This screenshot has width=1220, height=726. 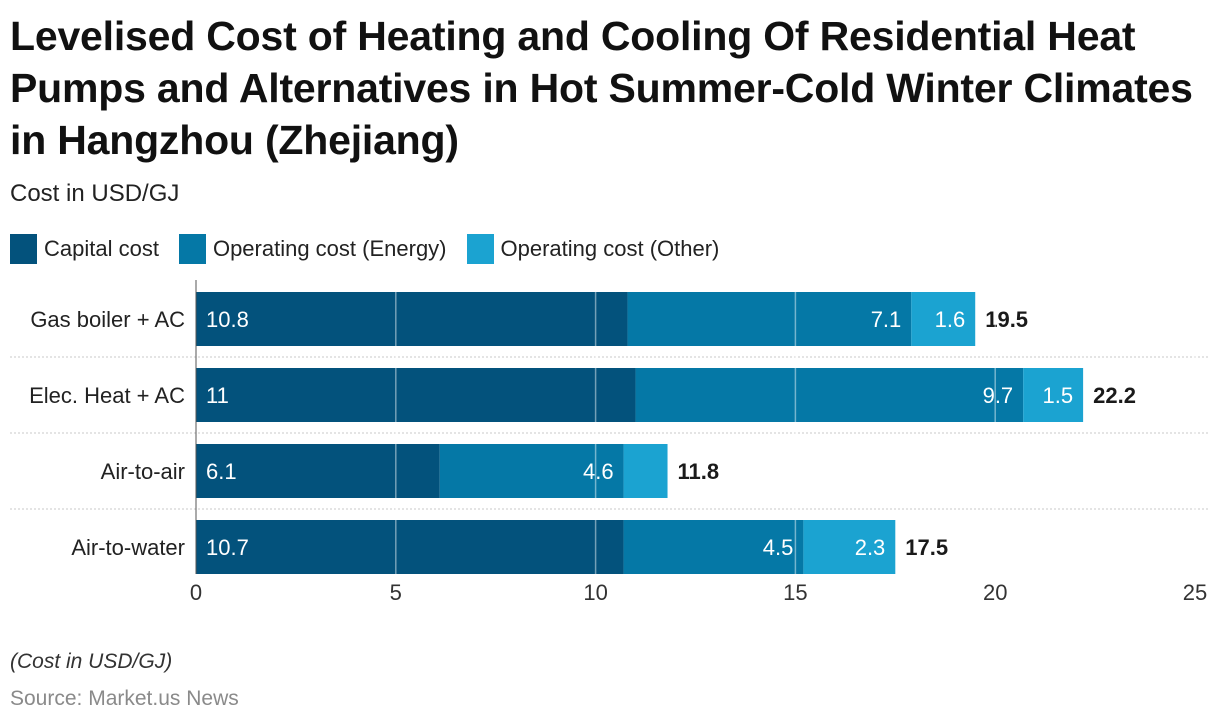 I want to click on data-label: 7.1, so click(x=886, y=319).